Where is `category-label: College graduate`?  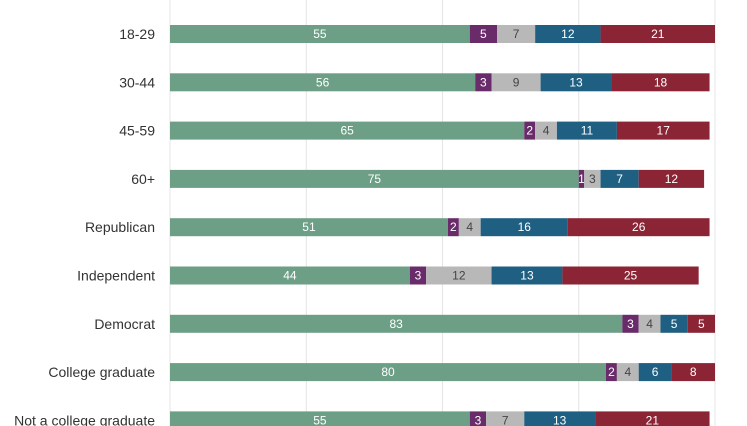 category-label: College graduate is located at coordinates (101, 372).